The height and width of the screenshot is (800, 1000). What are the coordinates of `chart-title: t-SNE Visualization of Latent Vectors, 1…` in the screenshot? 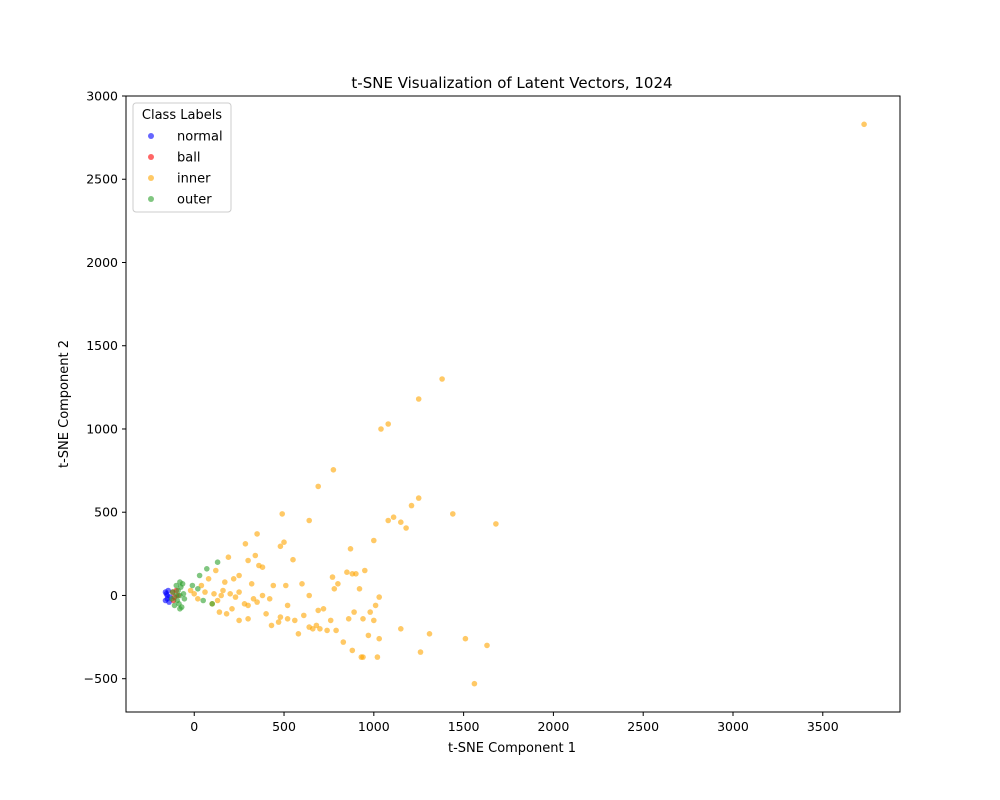 It's located at (511, 83).